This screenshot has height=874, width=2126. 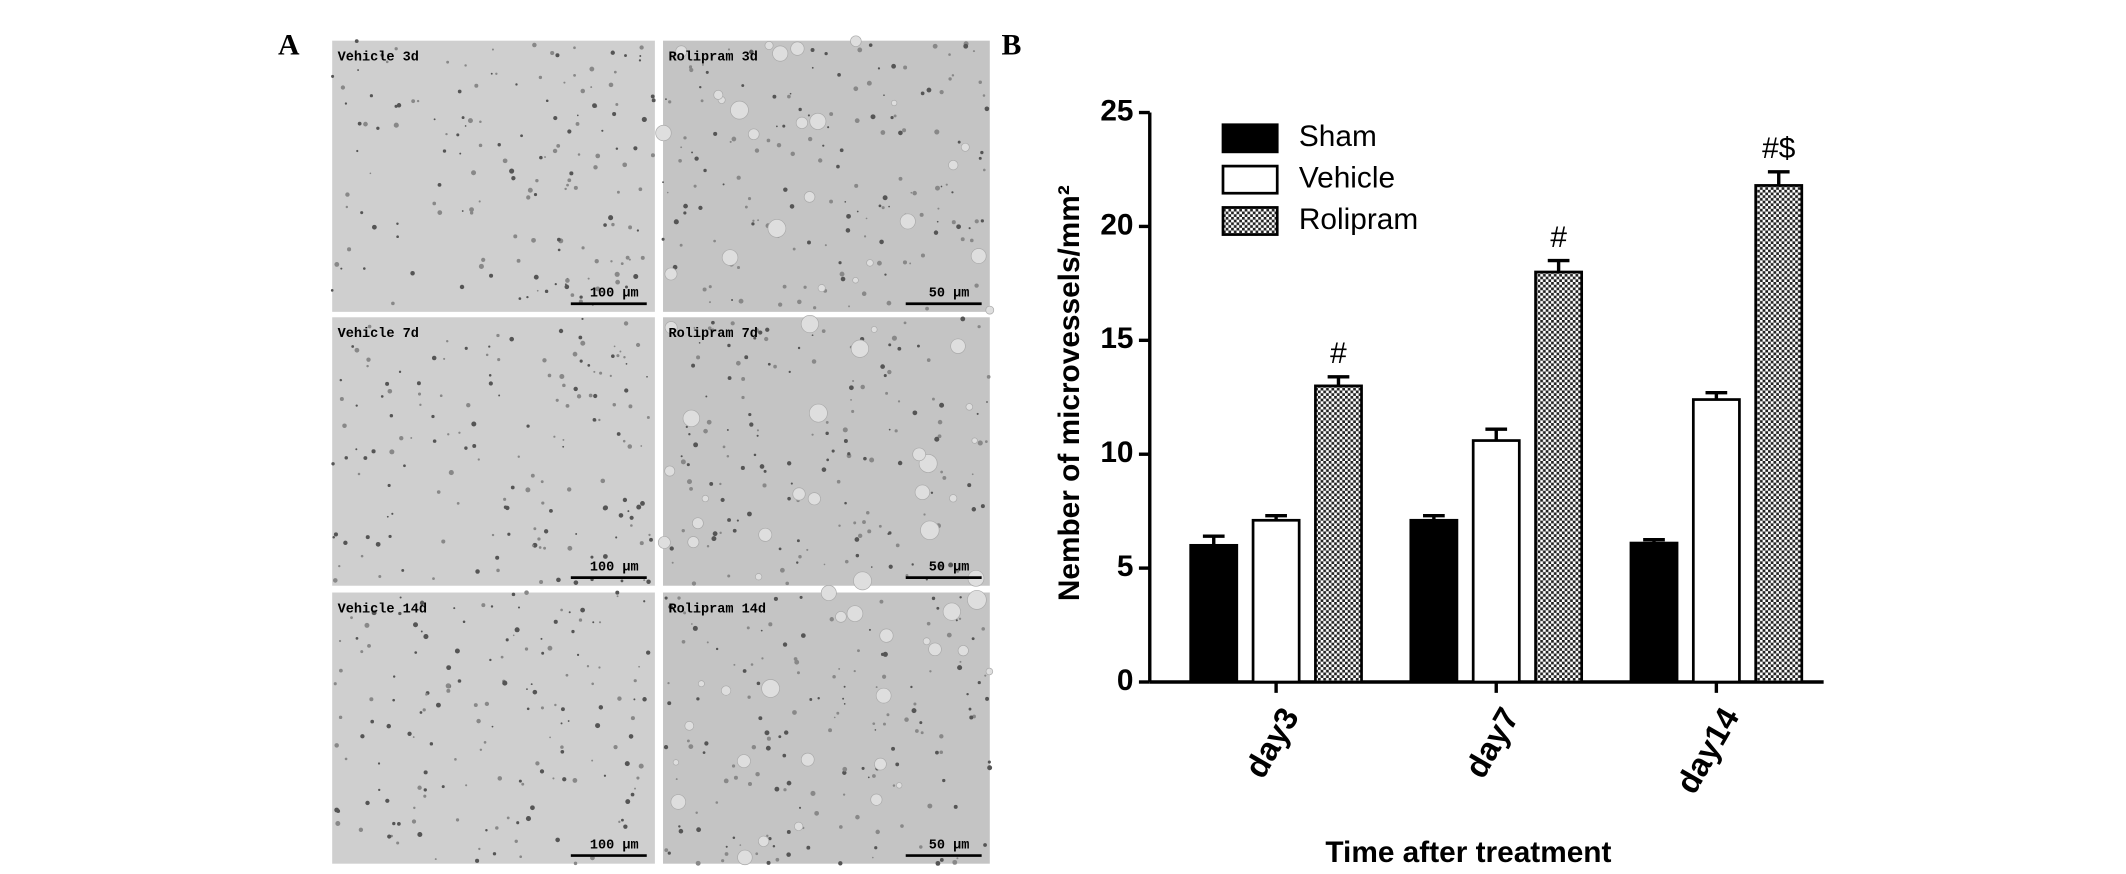 I want to click on y-tick-label: 15, so click(x=1116, y=338).